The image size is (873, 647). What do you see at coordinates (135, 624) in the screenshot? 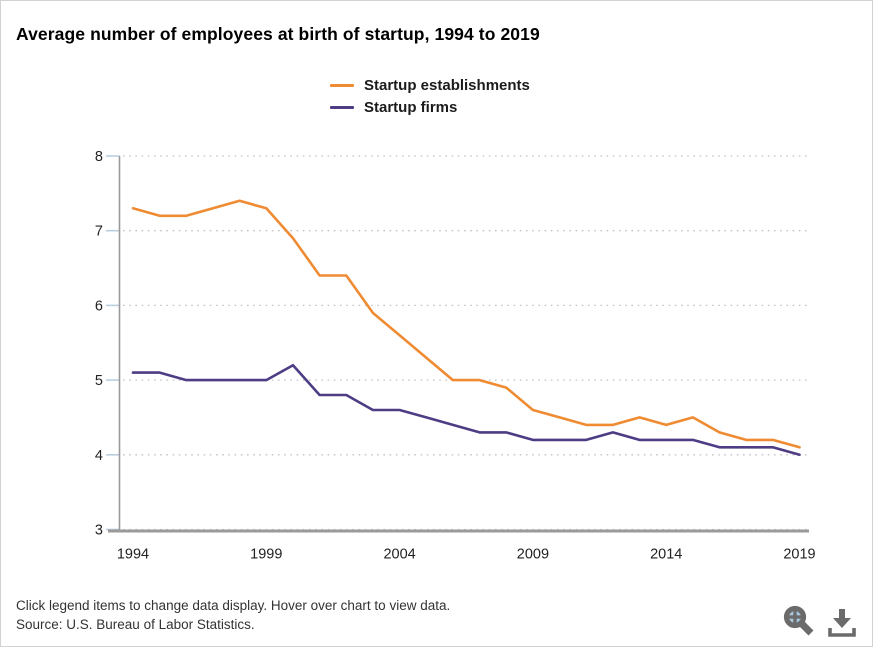
I see `footer-source: Source: U.S. Bureau of Labor Statistics.` at bounding box center [135, 624].